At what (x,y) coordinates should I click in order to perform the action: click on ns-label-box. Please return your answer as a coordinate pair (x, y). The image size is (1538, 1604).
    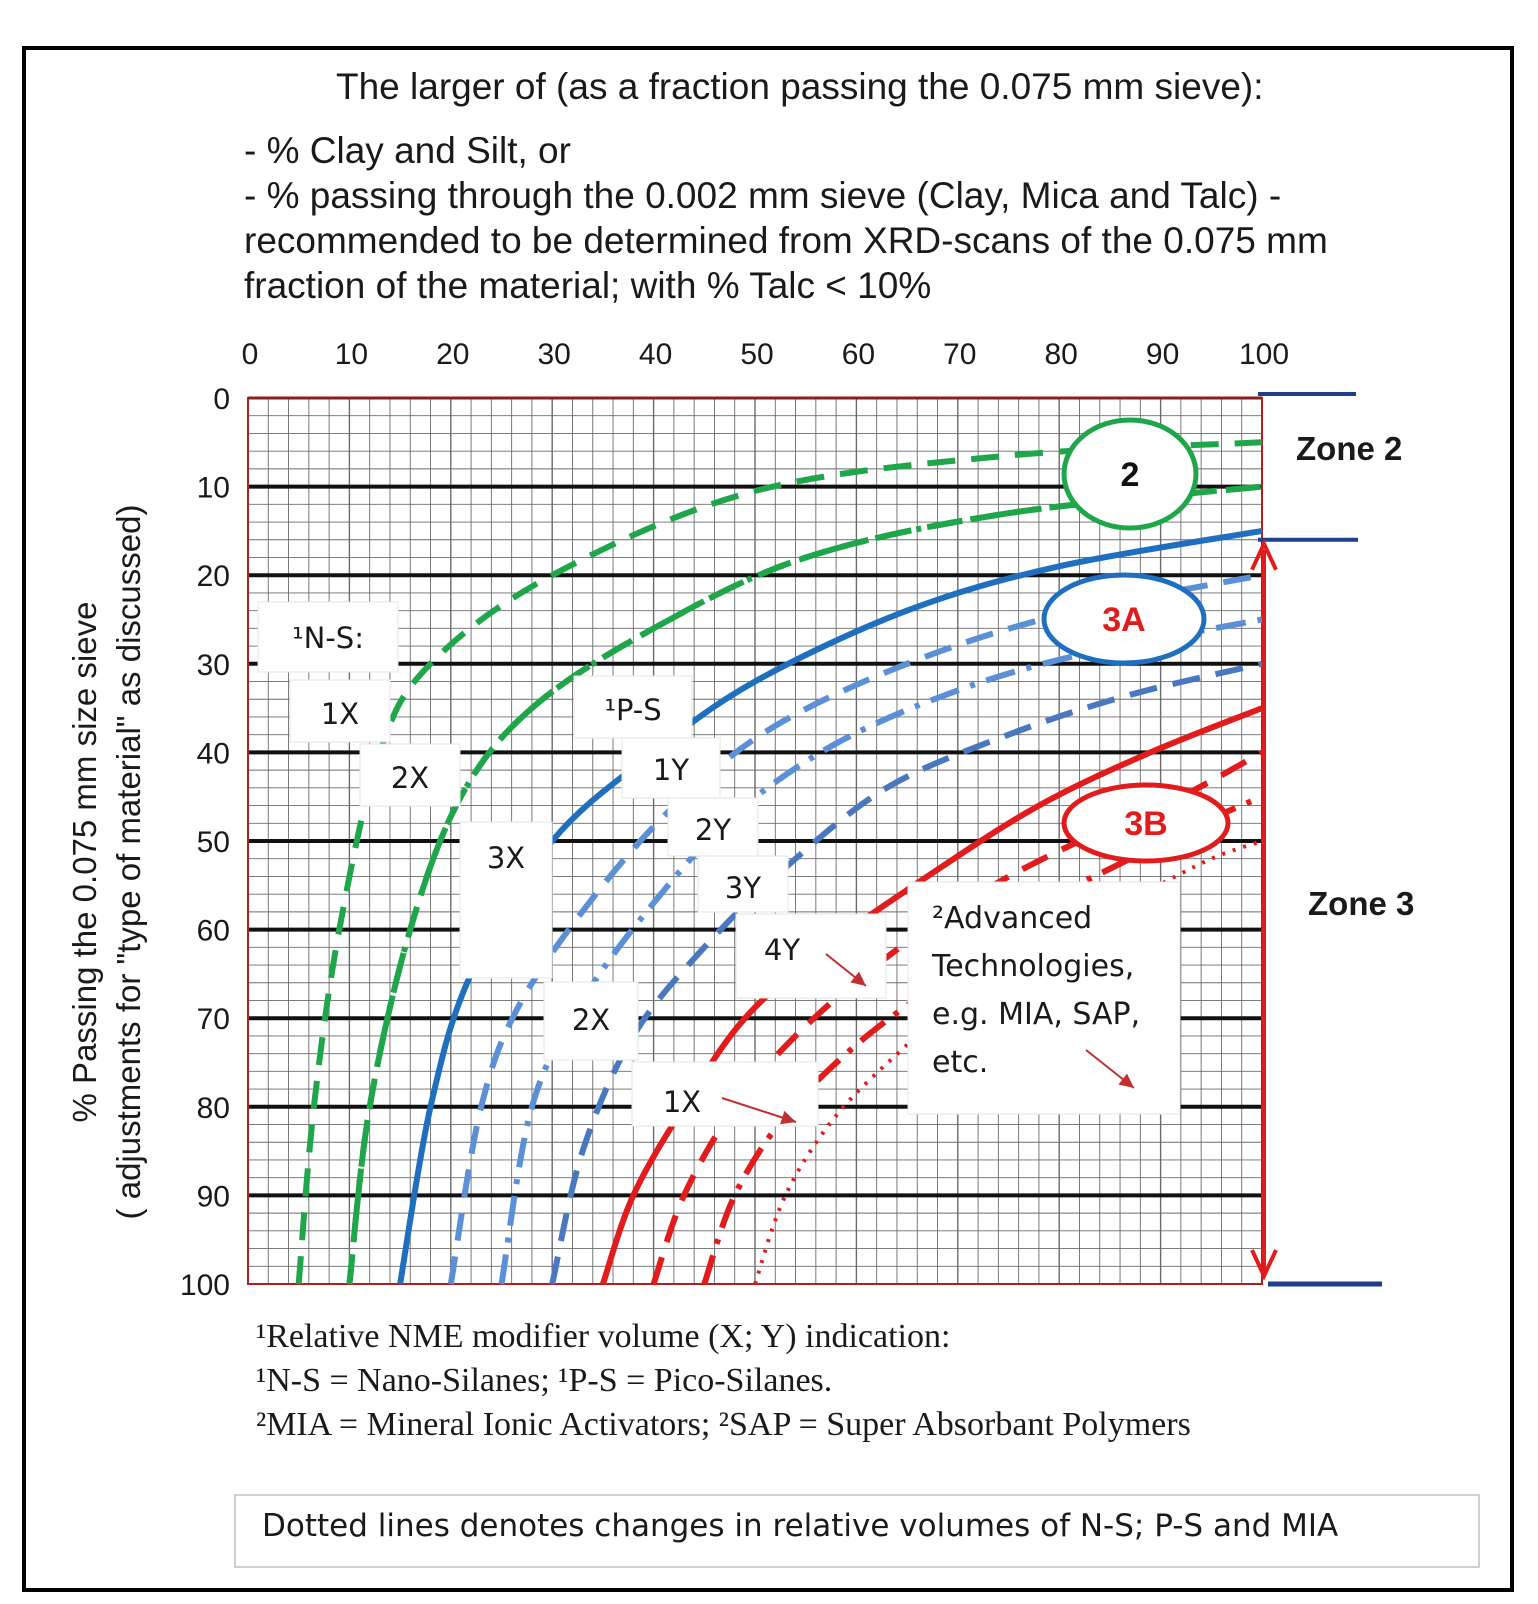
    Looking at the image, I should click on (328, 637).